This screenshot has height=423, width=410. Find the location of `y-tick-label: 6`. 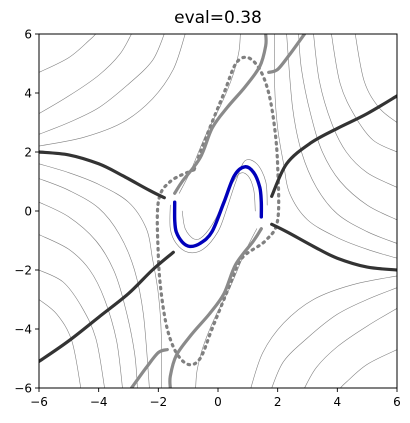

y-tick-label: 6 is located at coordinates (28, 35).